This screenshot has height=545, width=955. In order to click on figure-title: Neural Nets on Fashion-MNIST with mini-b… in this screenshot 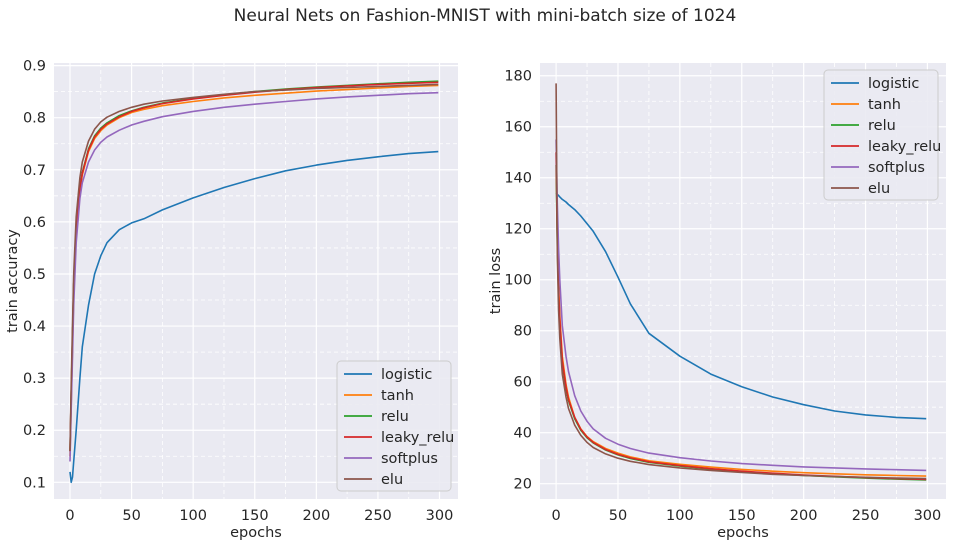, I will do `click(485, 16)`.